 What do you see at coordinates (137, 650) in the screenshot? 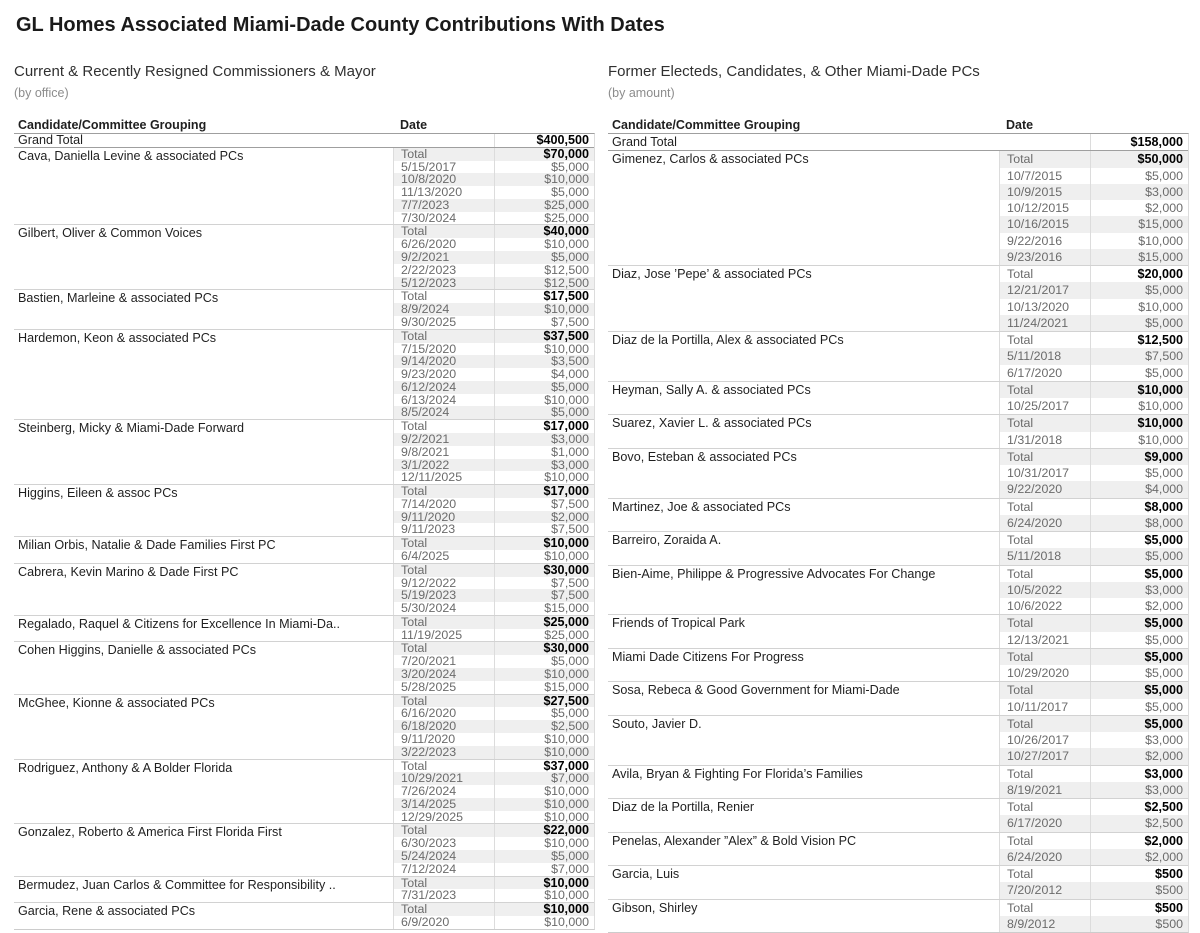
I see `candidate-name: Cohen Higgins, Danielle & associated PCs` at bounding box center [137, 650].